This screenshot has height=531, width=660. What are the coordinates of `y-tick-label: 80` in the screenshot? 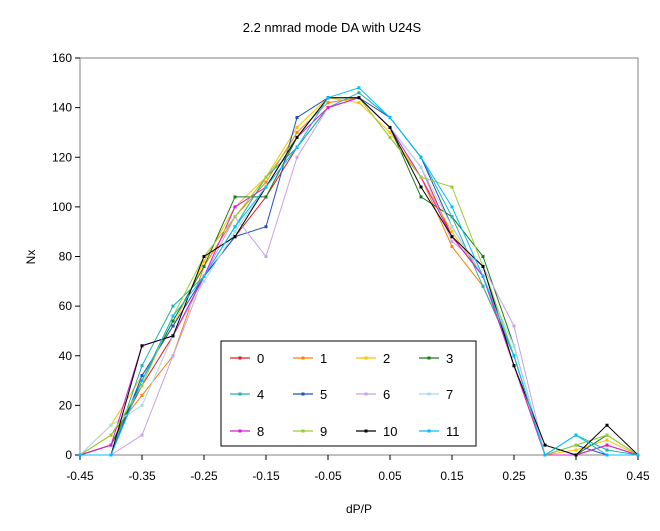 It's located at (66, 257).